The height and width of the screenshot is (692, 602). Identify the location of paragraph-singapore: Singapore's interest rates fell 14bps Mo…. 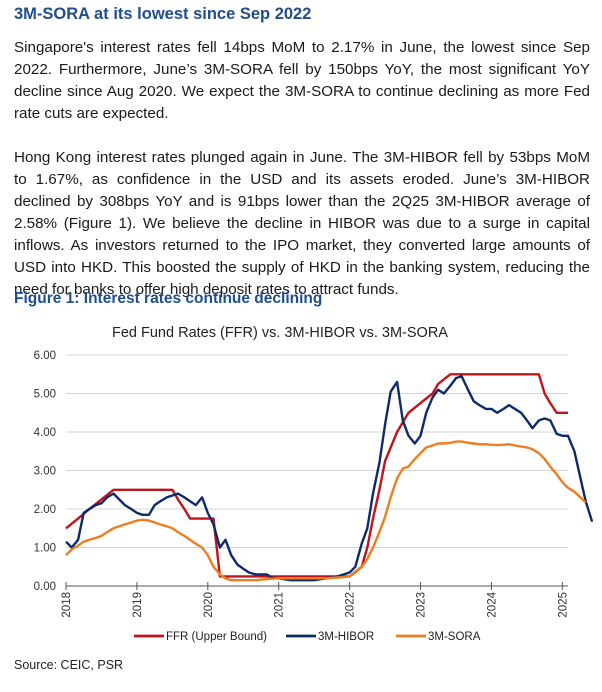
(302, 80).